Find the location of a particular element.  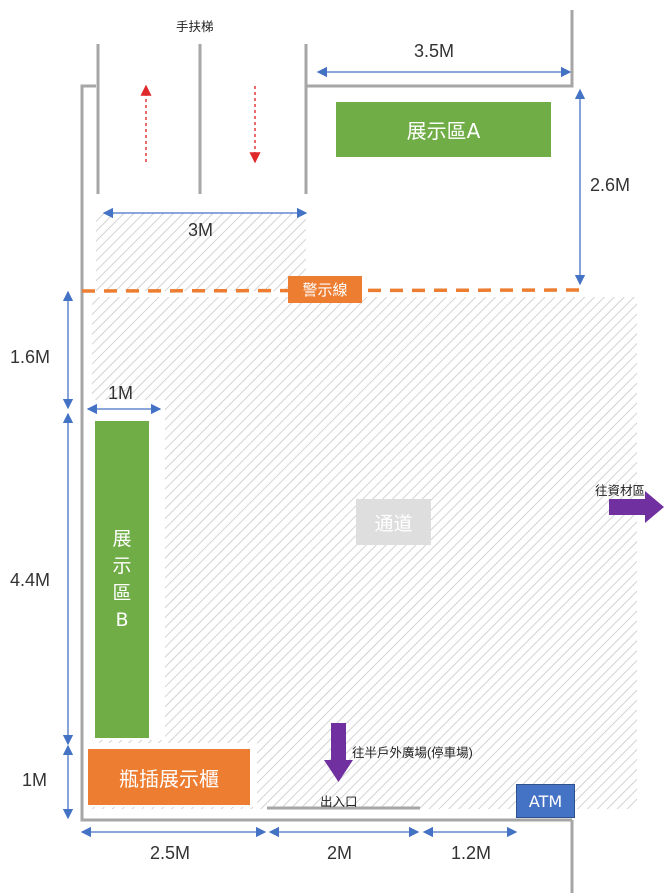

warning-line-label: 警示線 is located at coordinates (325, 290).